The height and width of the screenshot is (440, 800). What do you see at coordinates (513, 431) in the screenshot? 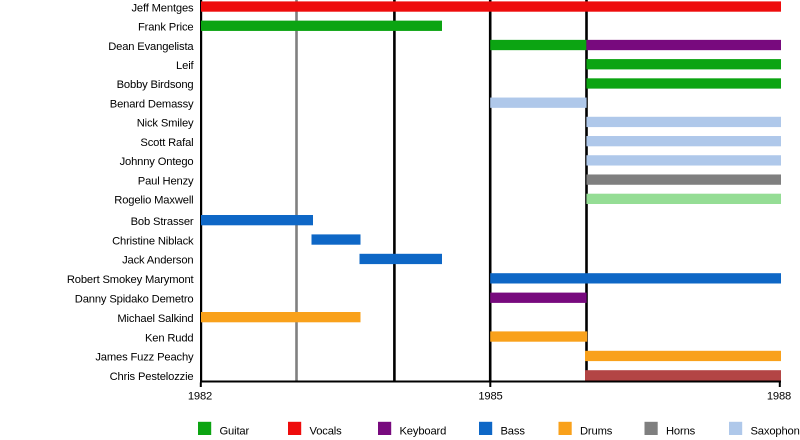
I see `svg-text: Bass` at bounding box center [513, 431].